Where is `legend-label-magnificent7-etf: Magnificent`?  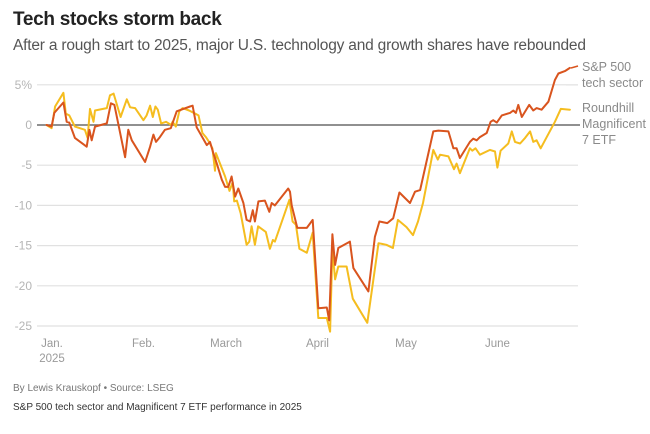
legend-label-magnificent7-etf: Magnificent is located at coordinates (614, 124).